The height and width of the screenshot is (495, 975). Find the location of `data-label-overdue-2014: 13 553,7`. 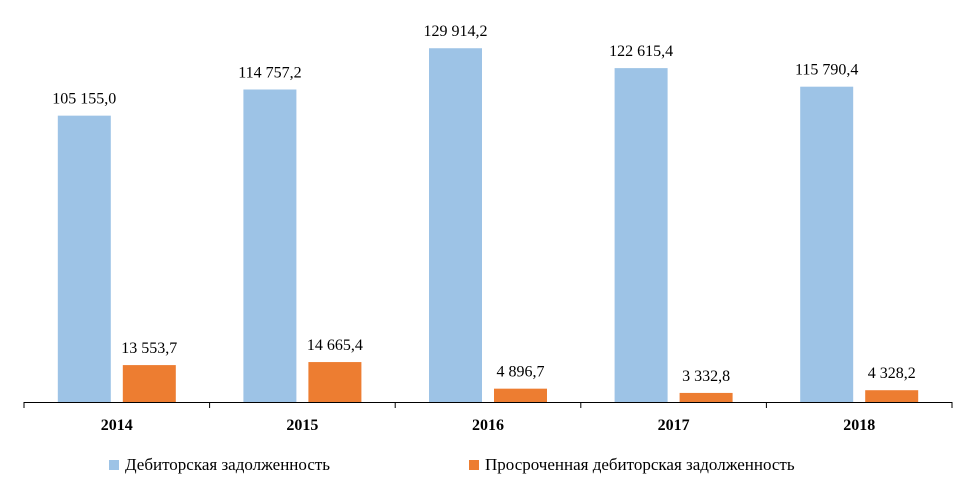

data-label-overdue-2014: 13 553,7 is located at coordinates (149, 348).